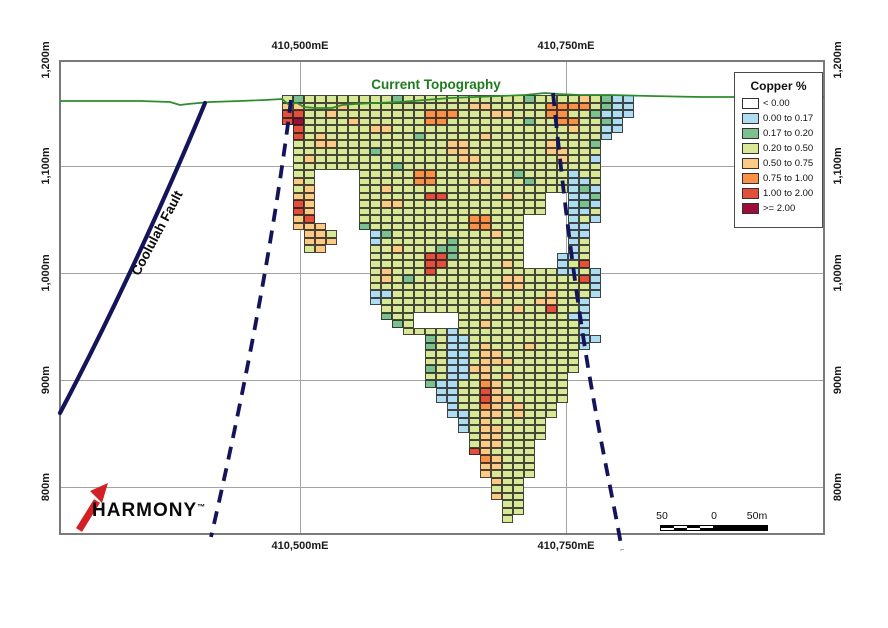 This screenshot has height=628, width=888. I want to click on legend-entry: 0.20 to 0.50, so click(782, 148).